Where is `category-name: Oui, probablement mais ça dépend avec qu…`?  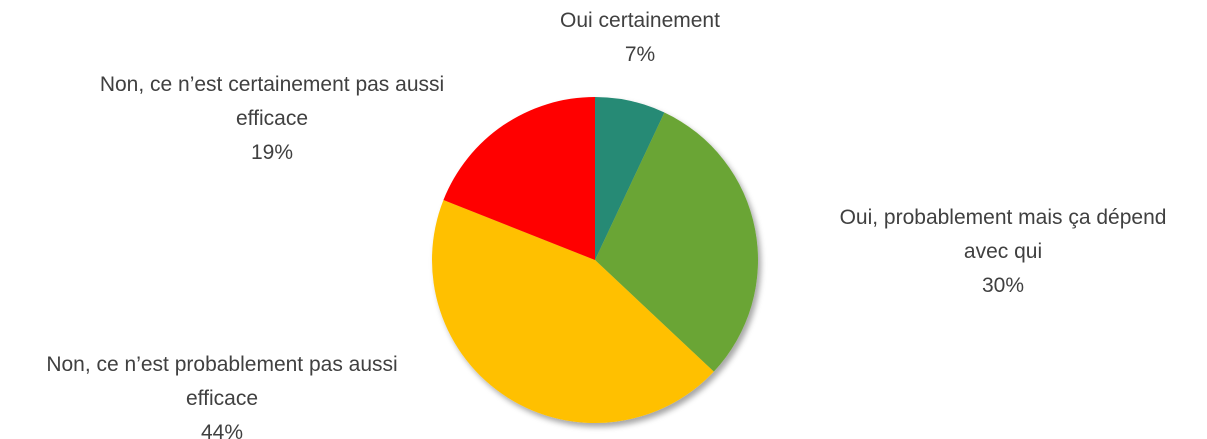
category-name: Oui, probablement mais ça dépend avec qu… is located at coordinates (1003, 234).